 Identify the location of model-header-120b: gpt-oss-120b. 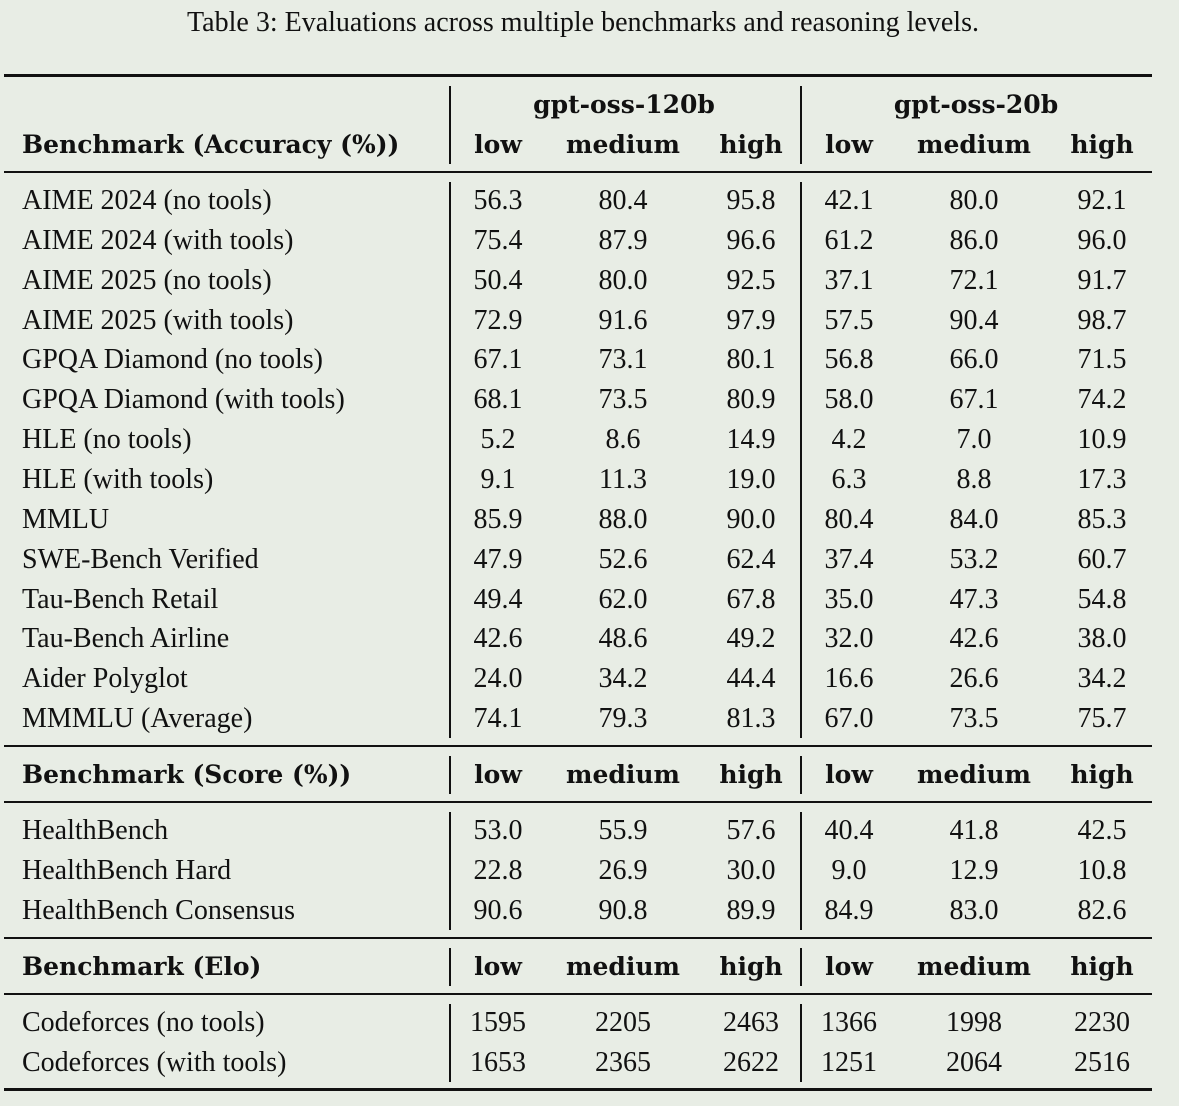
(624, 104).